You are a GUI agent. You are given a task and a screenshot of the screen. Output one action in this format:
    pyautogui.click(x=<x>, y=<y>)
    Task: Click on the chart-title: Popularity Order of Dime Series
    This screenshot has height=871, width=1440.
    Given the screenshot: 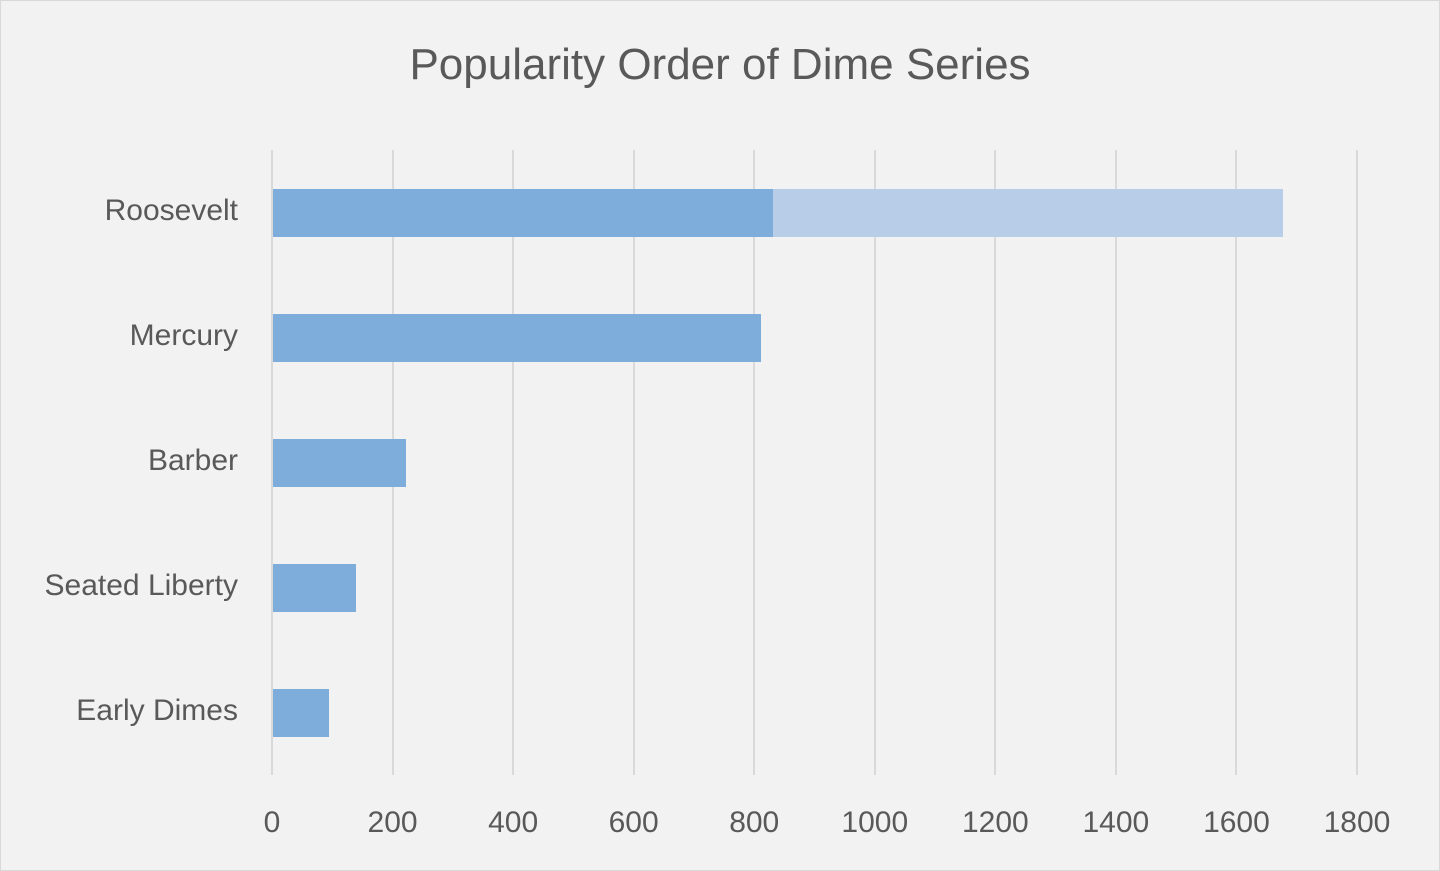 What is the action you would take?
    pyautogui.click(x=720, y=64)
    